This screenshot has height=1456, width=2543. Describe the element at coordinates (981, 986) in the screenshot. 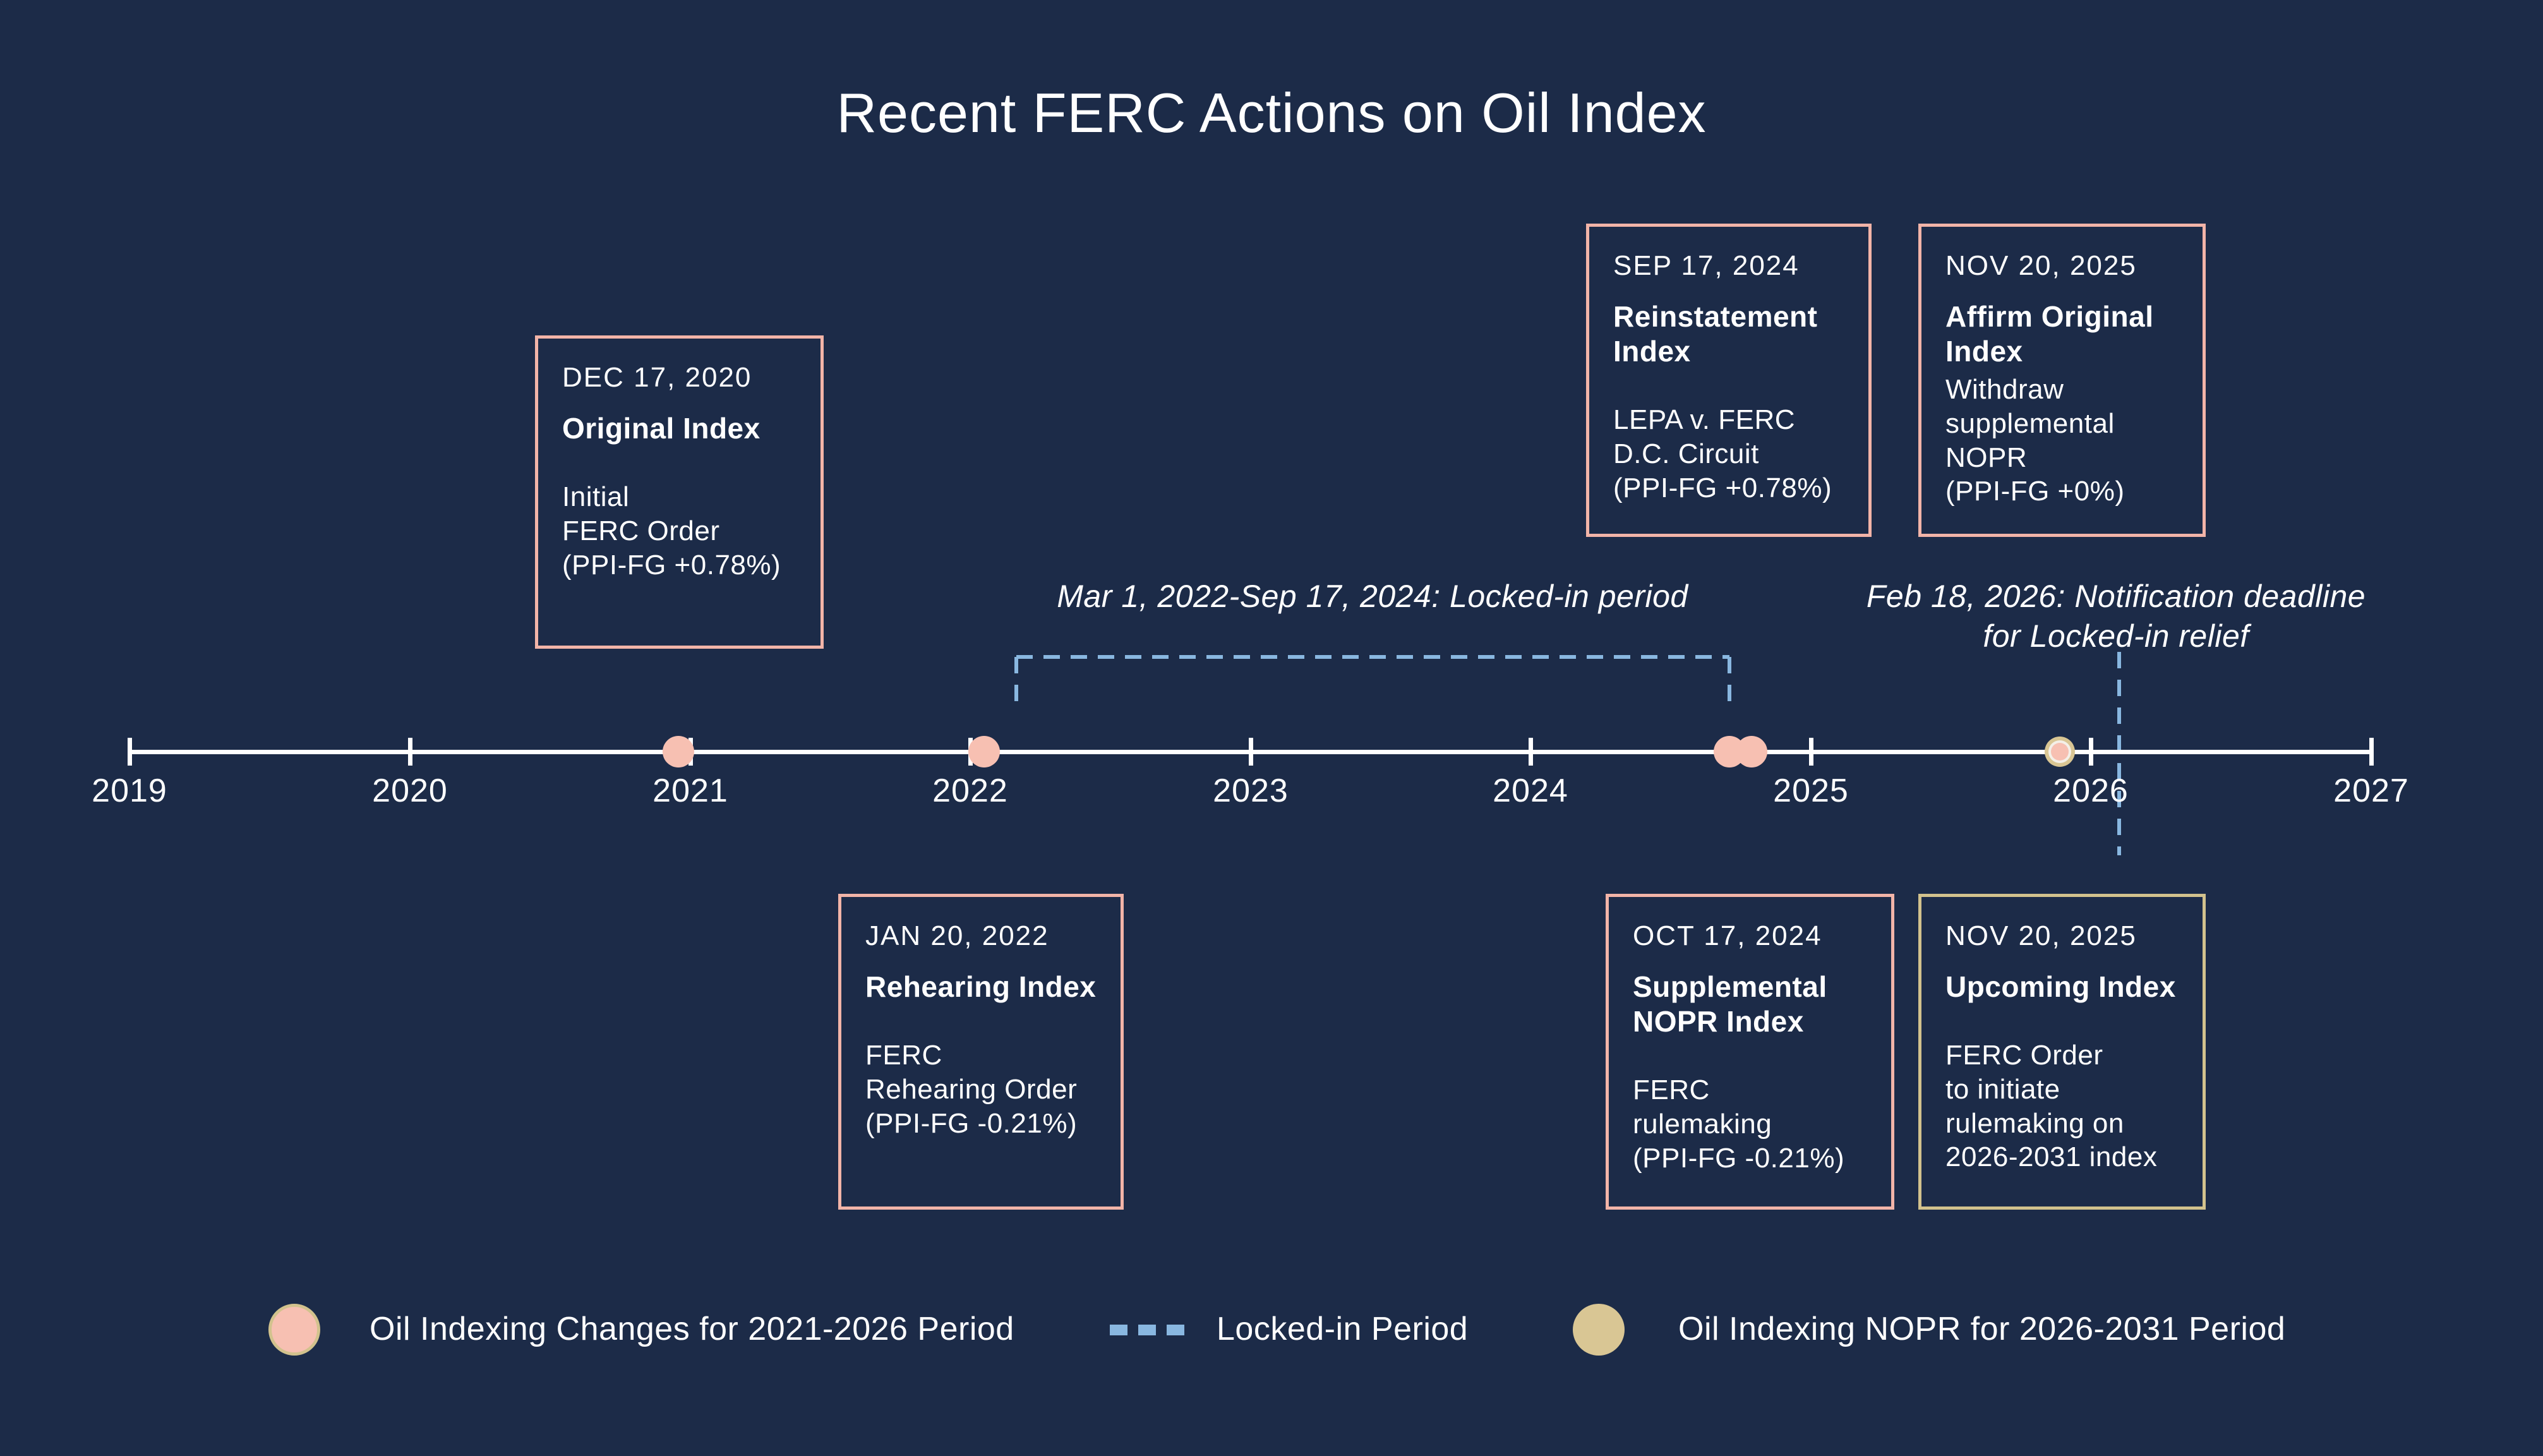

I see `event-heading: Rehearing Index` at that location.